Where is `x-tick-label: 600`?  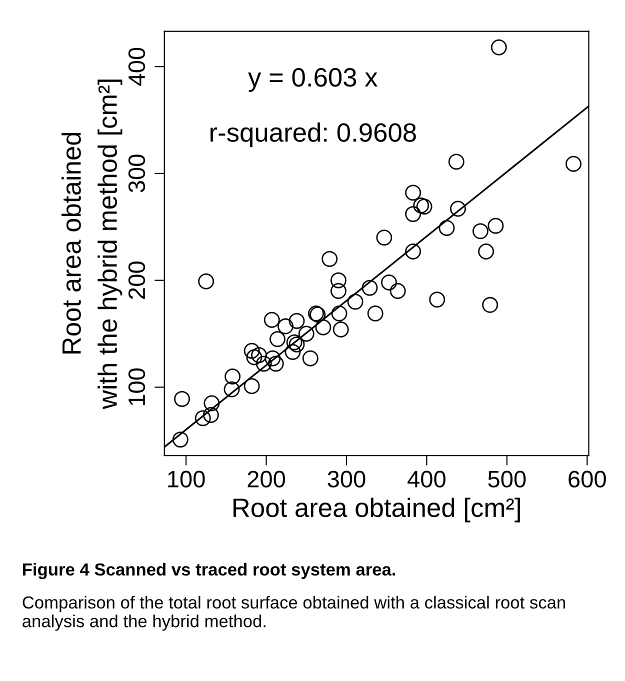 x-tick-label: 600 is located at coordinates (587, 479).